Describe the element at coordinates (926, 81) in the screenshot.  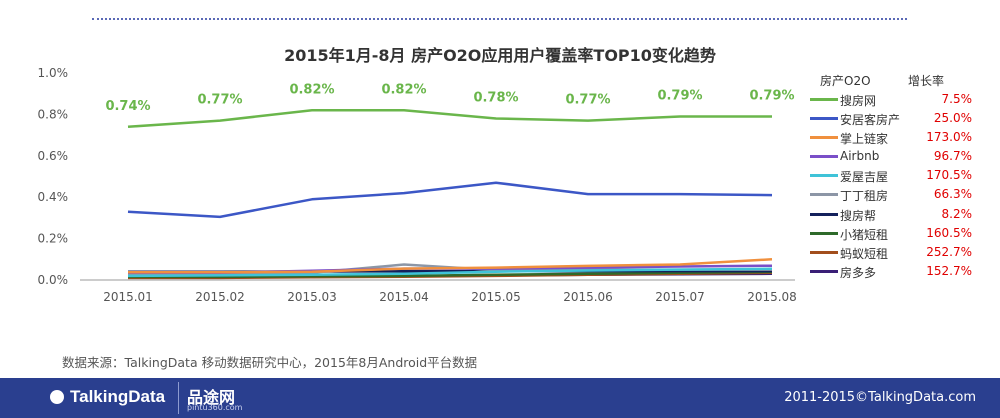
I see `legend-header-growth: 增长率` at that location.